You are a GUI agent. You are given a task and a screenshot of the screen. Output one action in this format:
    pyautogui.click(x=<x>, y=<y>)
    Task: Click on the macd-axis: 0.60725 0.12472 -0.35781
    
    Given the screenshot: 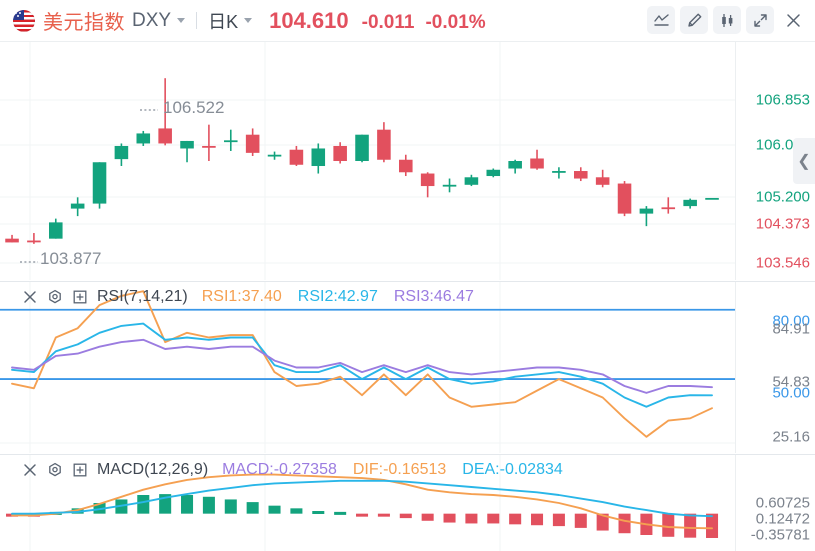 What is the action you would take?
    pyautogui.click(x=775, y=503)
    